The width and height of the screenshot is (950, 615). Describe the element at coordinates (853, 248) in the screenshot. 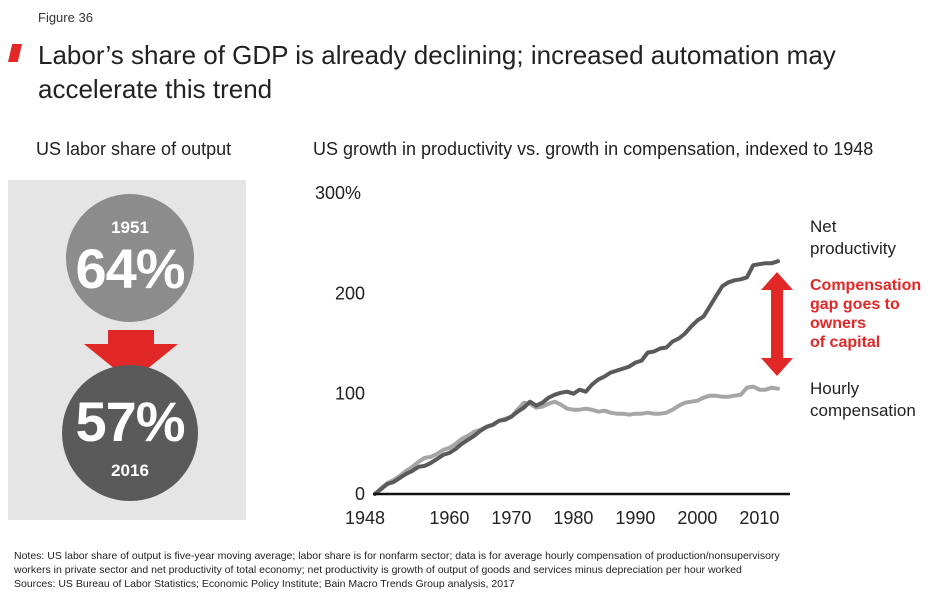

I see `net-productivity-label-line-2: productivity` at that location.